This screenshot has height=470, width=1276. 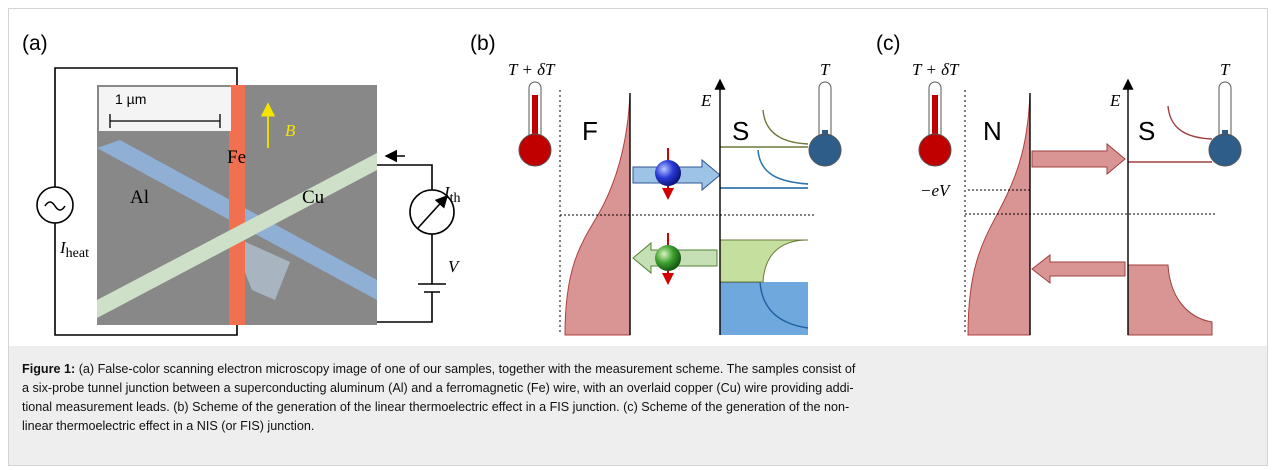 What do you see at coordinates (48, 369) in the screenshot?
I see `caption-label: Figure 1:` at bounding box center [48, 369].